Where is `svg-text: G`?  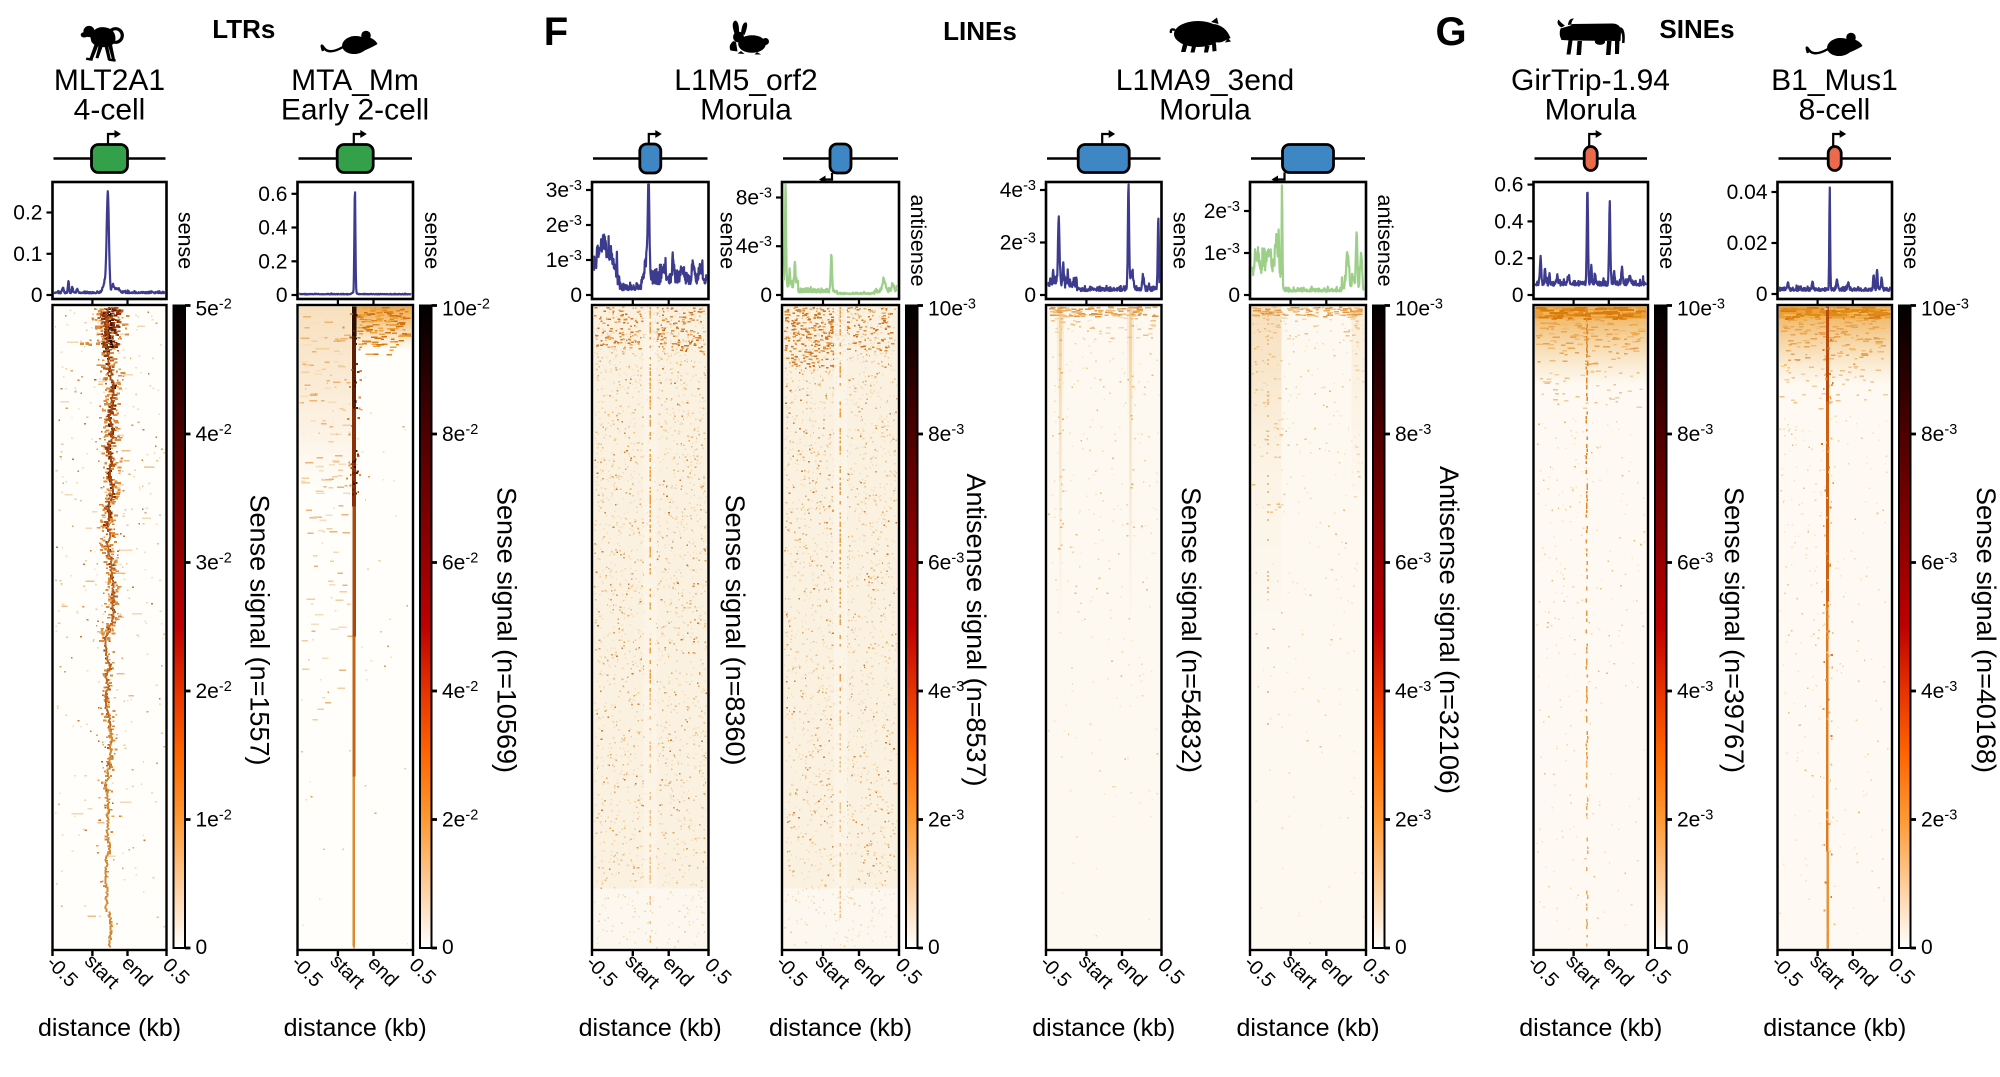 svg-text: G is located at coordinates (1450, 32).